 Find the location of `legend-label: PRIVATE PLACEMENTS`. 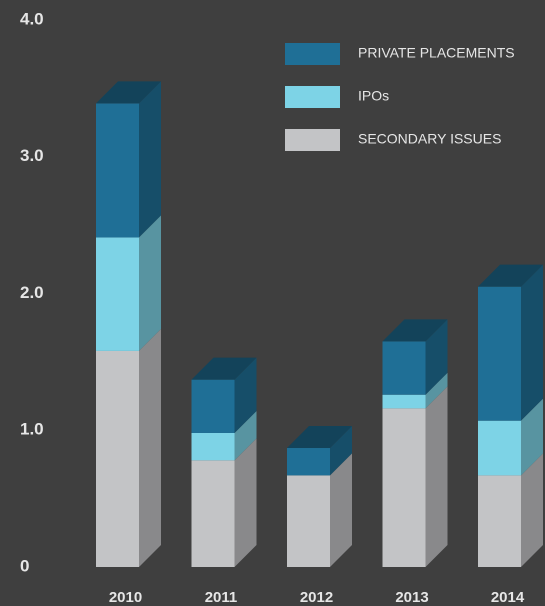

legend-label: PRIVATE PLACEMENTS is located at coordinates (436, 53).